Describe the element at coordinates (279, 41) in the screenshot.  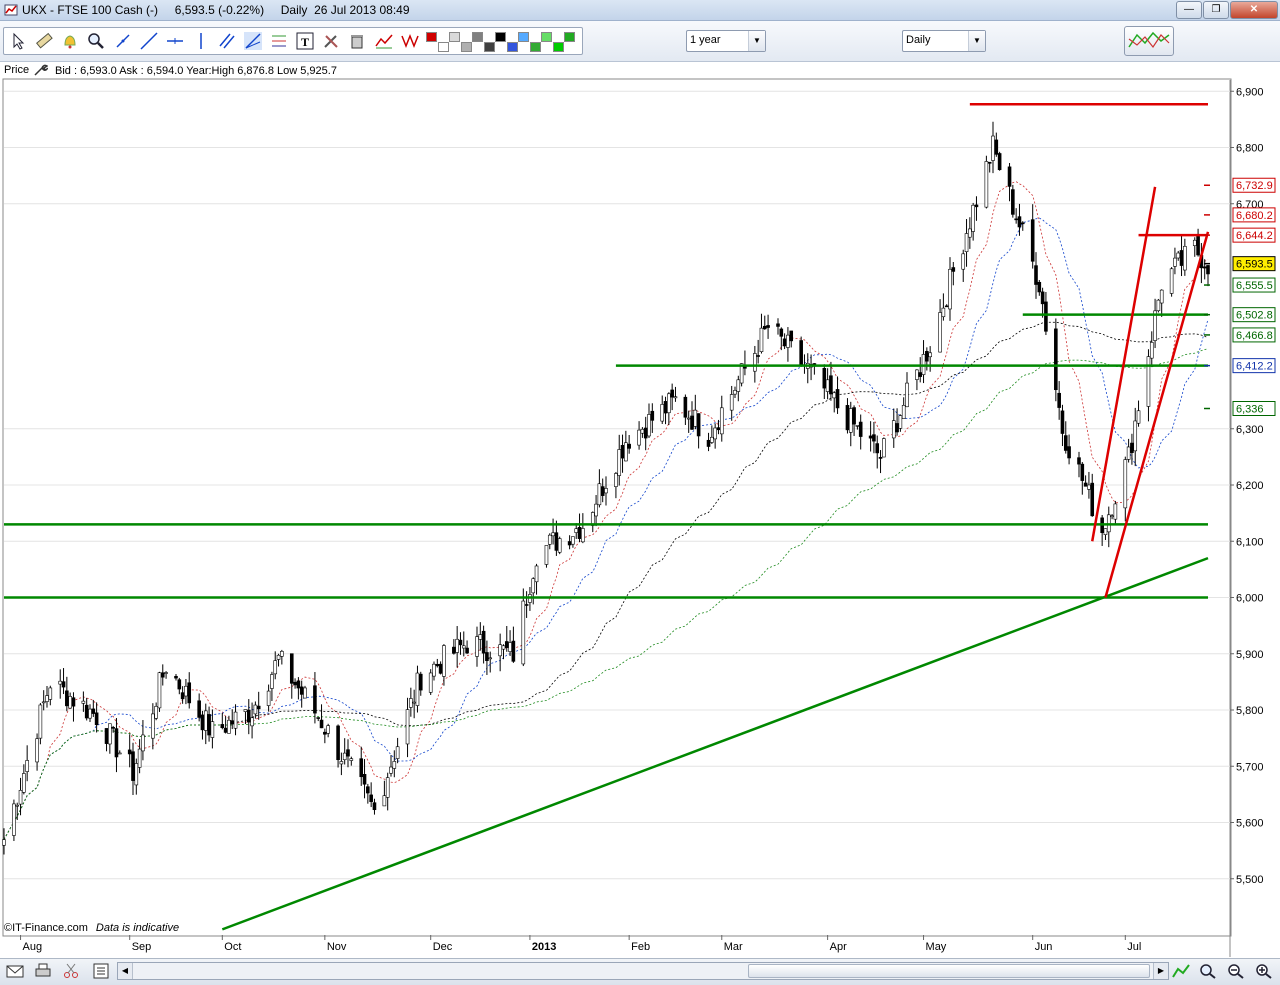
I see `fibonacci-tool-icon` at that location.